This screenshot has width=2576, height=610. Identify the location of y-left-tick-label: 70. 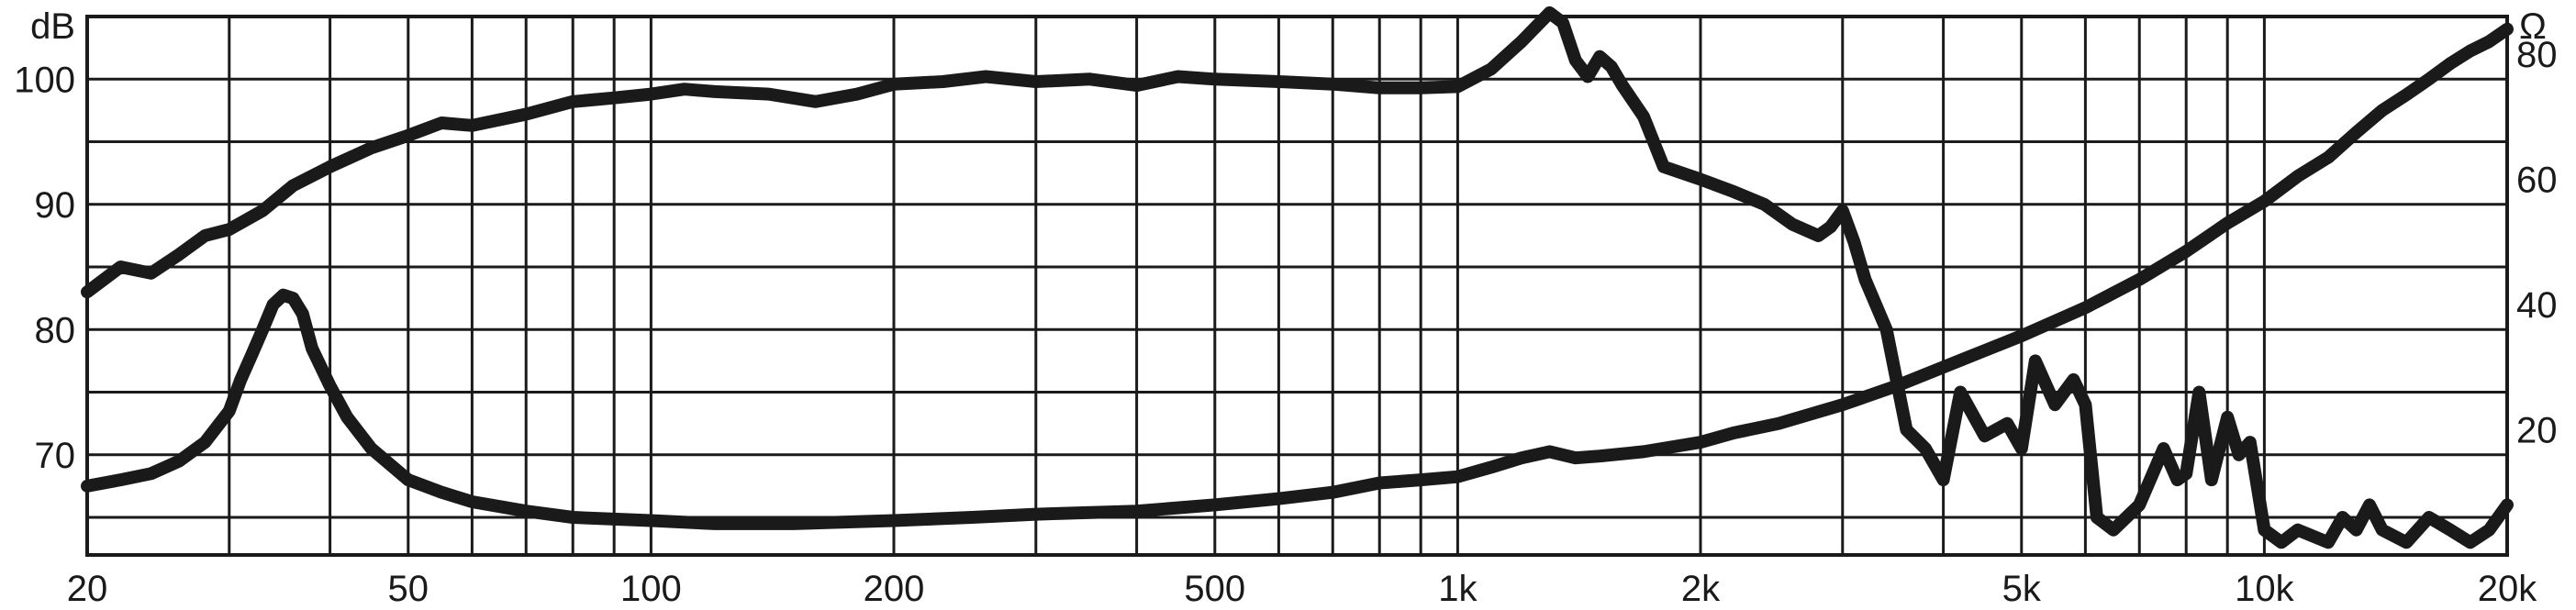
(56, 456).